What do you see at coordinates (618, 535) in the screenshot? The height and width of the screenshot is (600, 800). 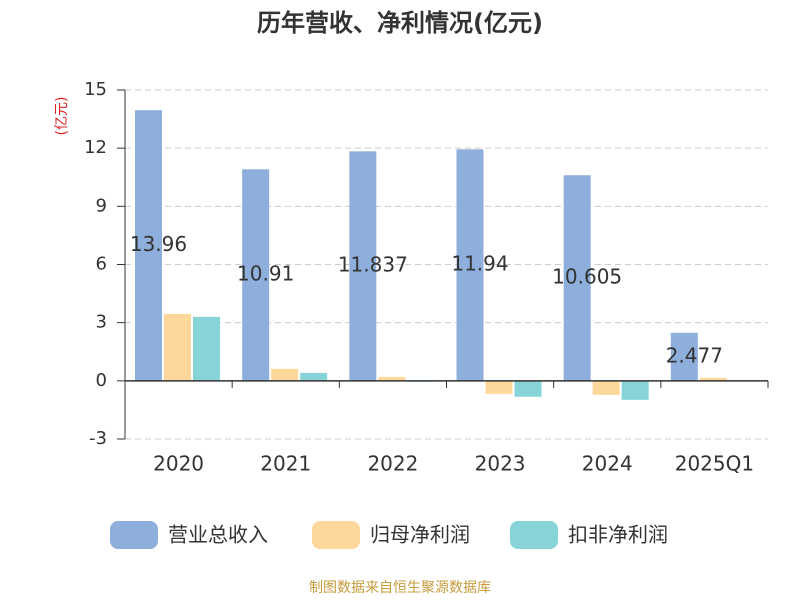 I see `legend-label: 扣非净利润` at bounding box center [618, 535].